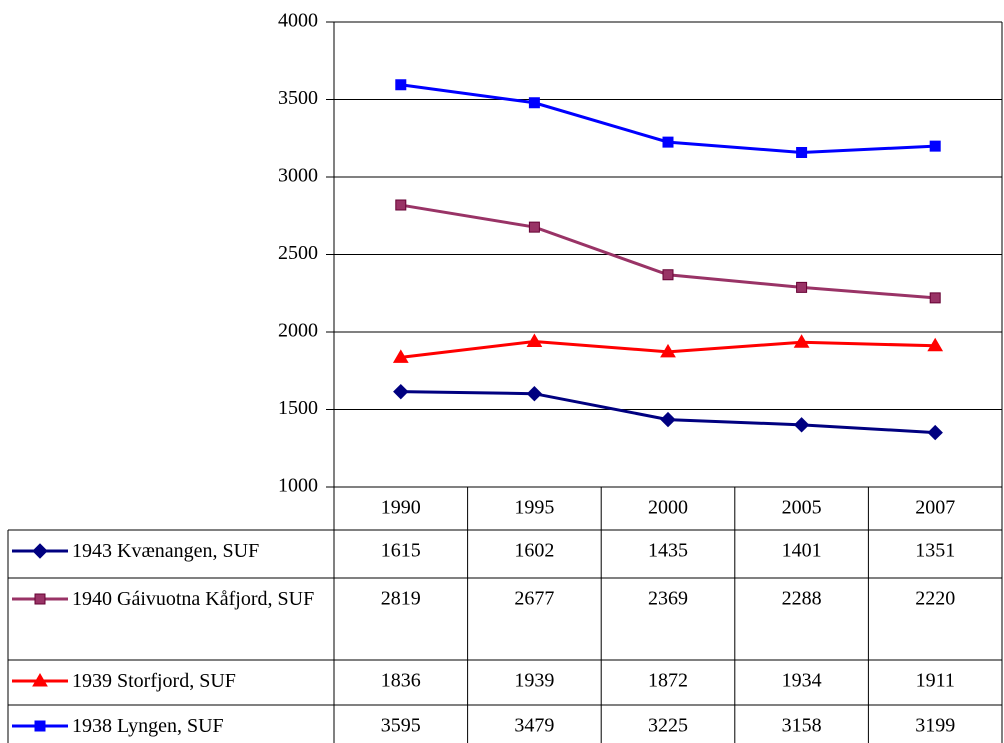 The width and height of the screenshot is (1004, 743). Describe the element at coordinates (802, 681) in the screenshot. I see `table-value: 1934` at that location.